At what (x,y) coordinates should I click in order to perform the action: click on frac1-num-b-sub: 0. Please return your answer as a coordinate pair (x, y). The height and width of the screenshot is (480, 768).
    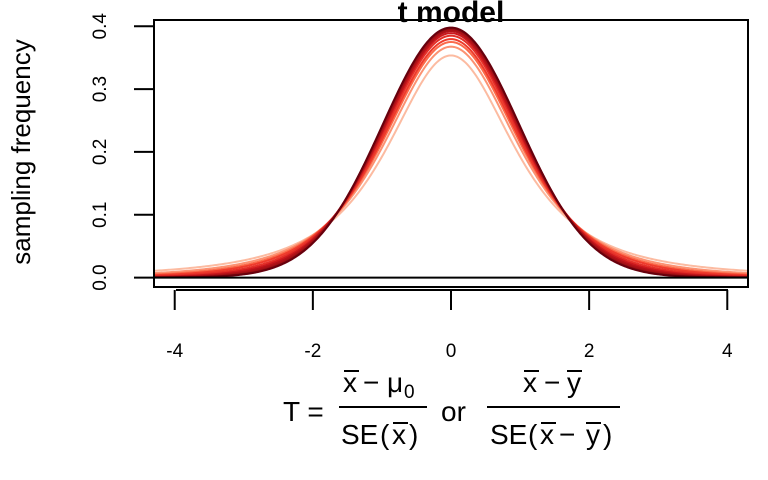
    Looking at the image, I should click on (409, 392).